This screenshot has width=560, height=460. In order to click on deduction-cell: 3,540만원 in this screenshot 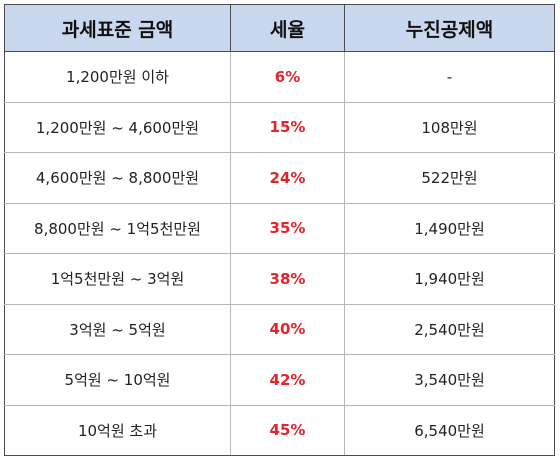, I will do `click(449, 380)`.